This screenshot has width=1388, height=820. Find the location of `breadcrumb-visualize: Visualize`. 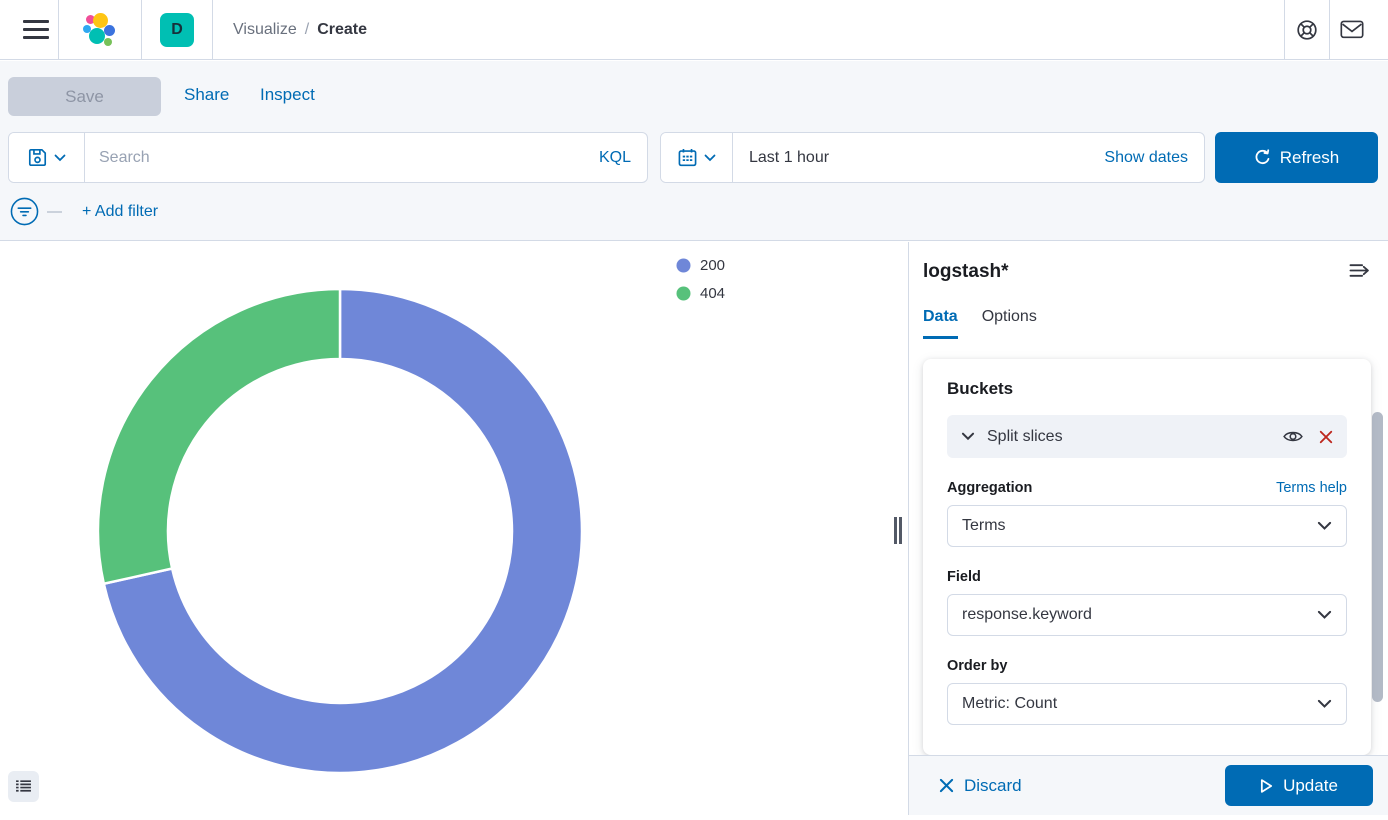

breadcrumb-visualize: Visualize is located at coordinates (265, 29).